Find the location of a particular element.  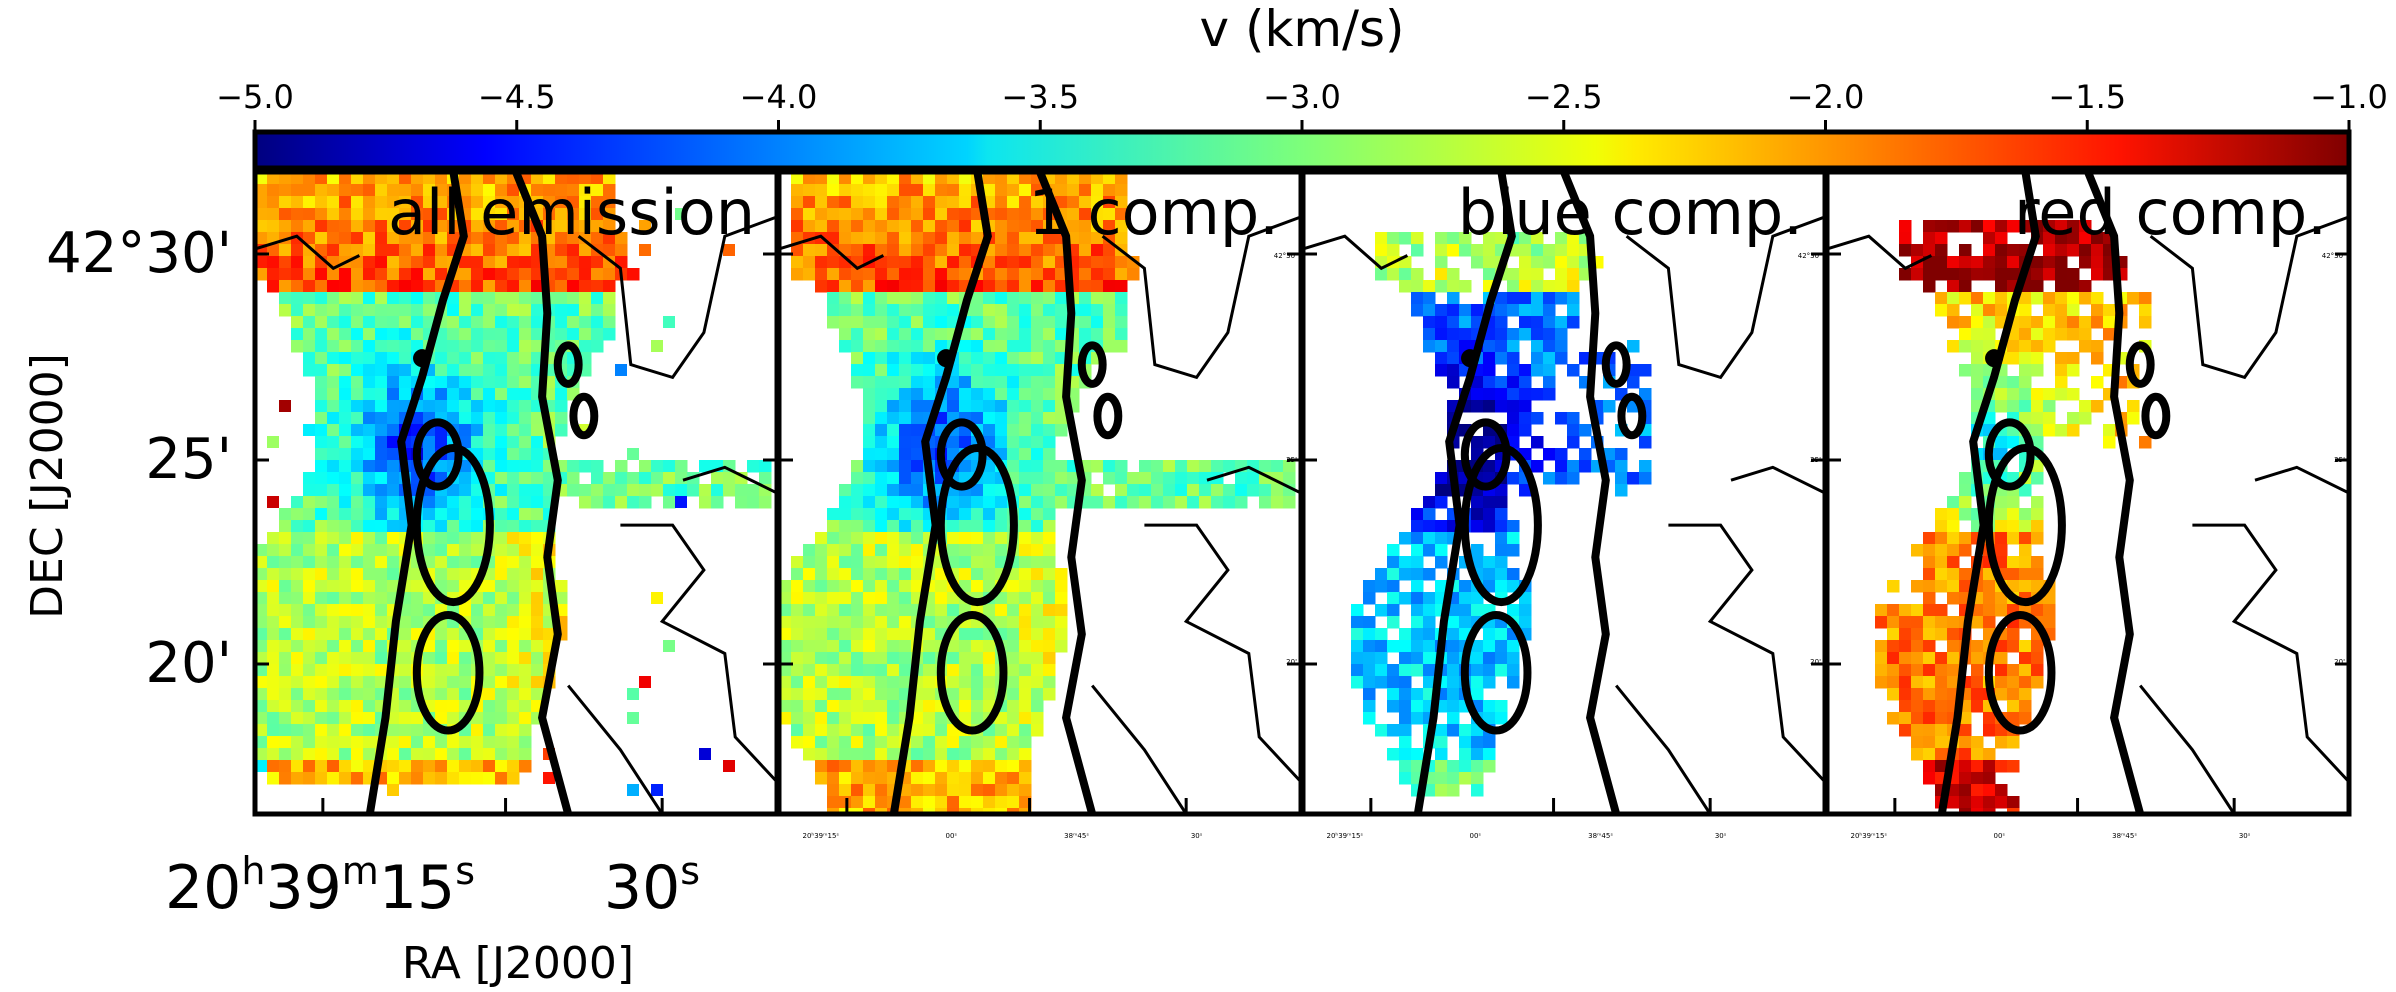

colorbar-tick-label: −1.5 is located at coordinates (2087, 97).